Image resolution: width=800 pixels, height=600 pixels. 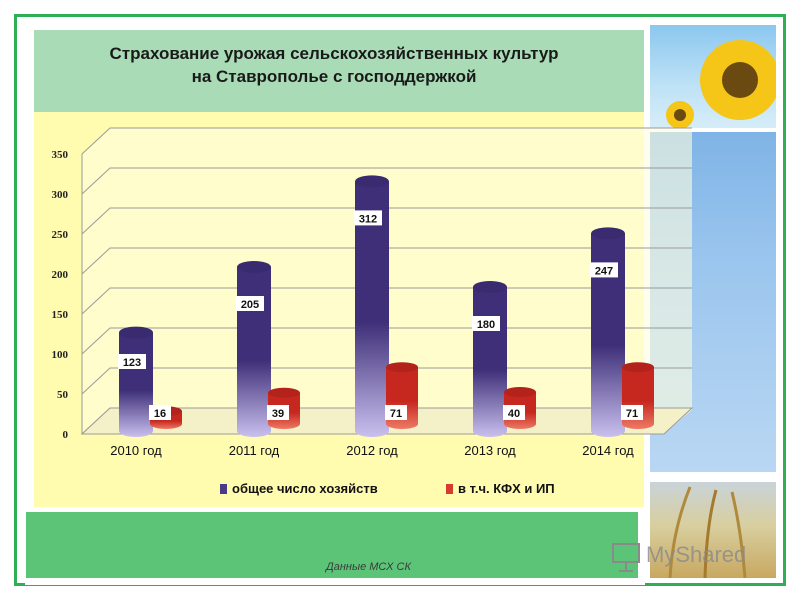 What do you see at coordinates (332, 545) in the screenshot?
I see `footer-band` at bounding box center [332, 545].